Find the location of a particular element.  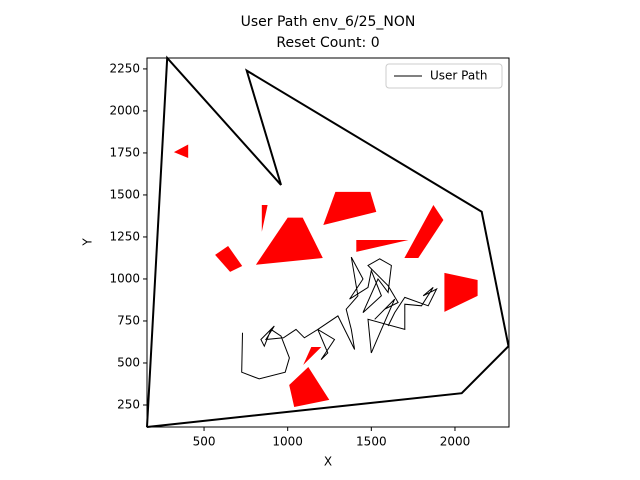

x-tick-label: 2000 is located at coordinates (455, 442).